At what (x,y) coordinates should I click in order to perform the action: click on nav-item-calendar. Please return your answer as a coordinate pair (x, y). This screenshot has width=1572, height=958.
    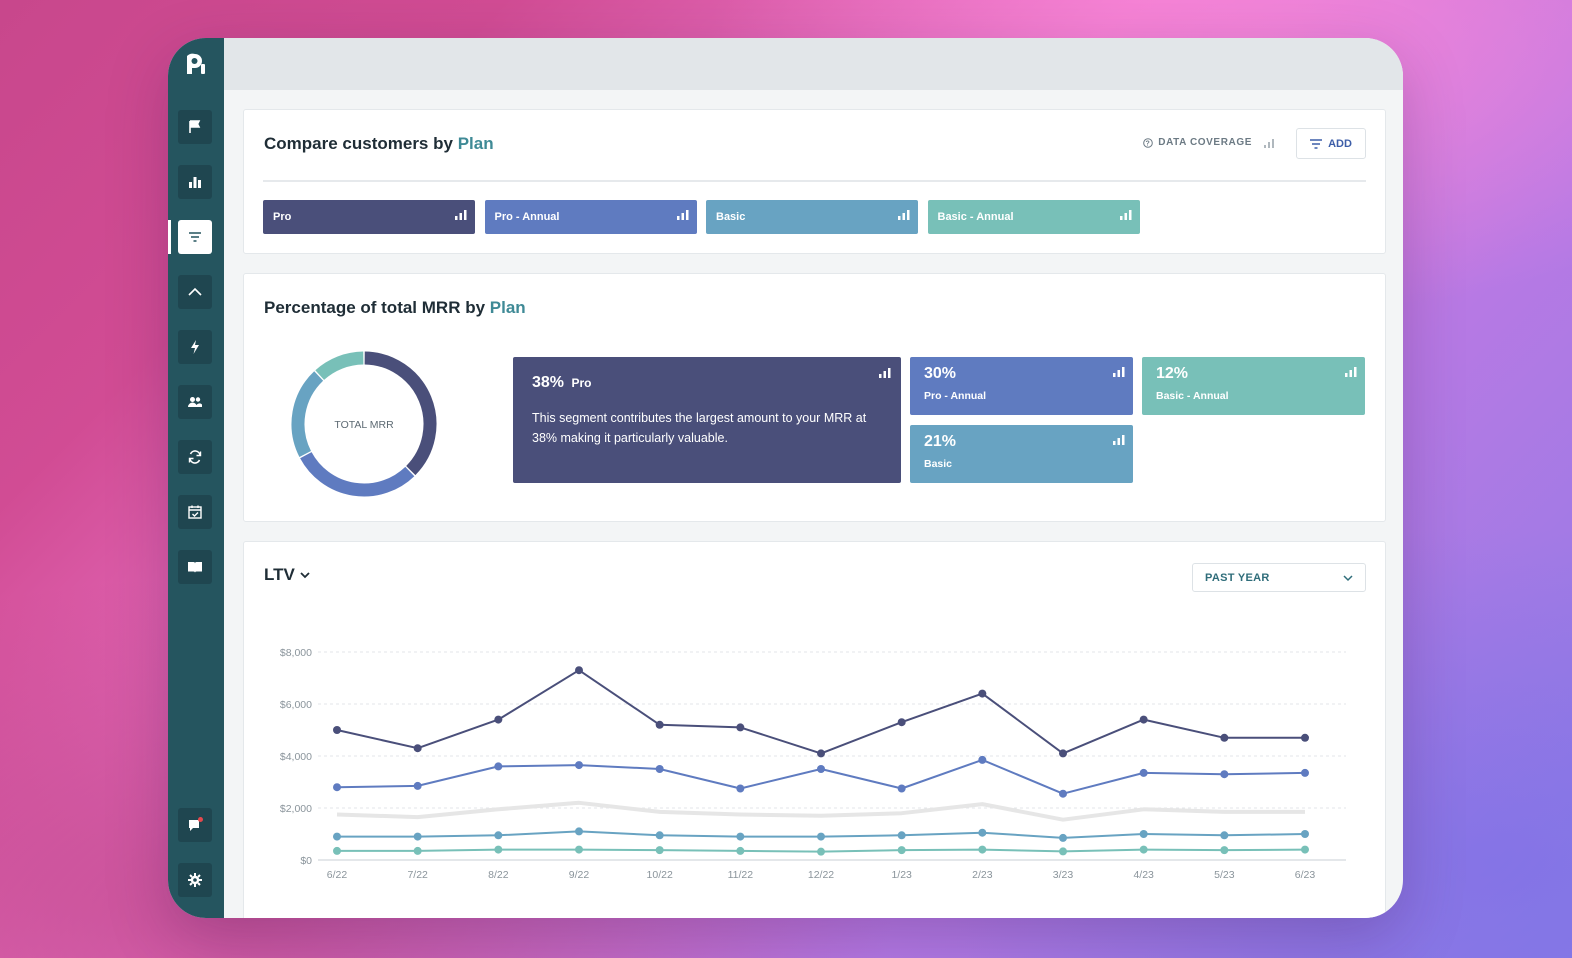
    Looking at the image, I should click on (195, 512).